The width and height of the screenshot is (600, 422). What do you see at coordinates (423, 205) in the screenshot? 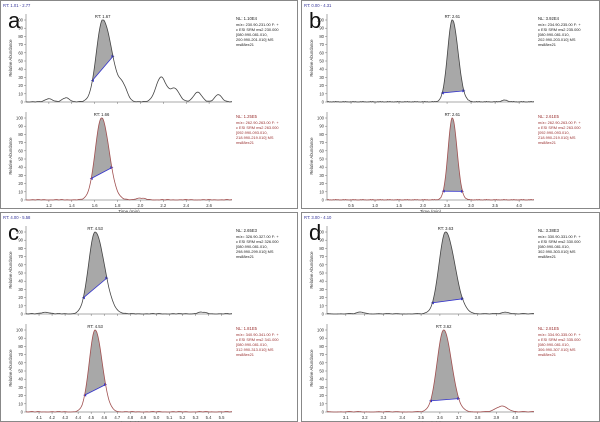
I see `x-tick-label: 2.0` at bounding box center [423, 205].